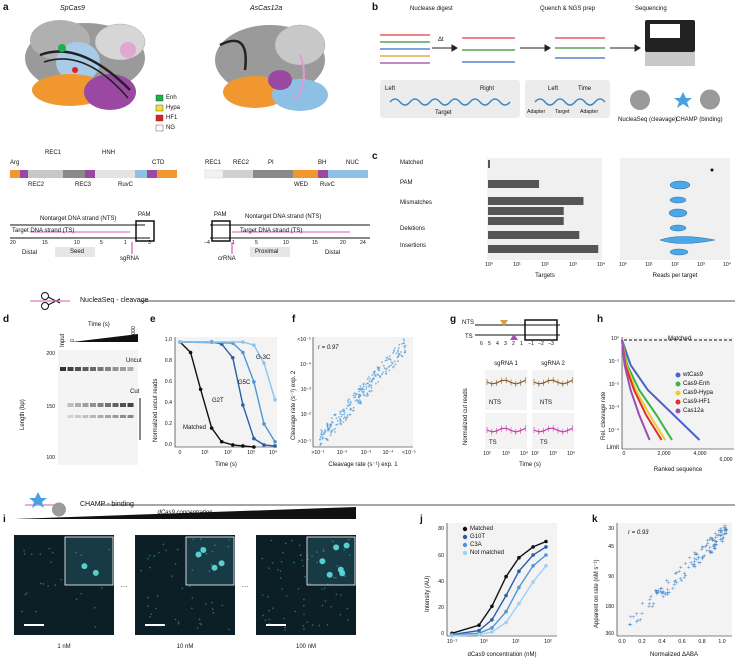 This screenshot has height=667, width=743. I want to click on sp-tick-1: 1, so click(125, 243).